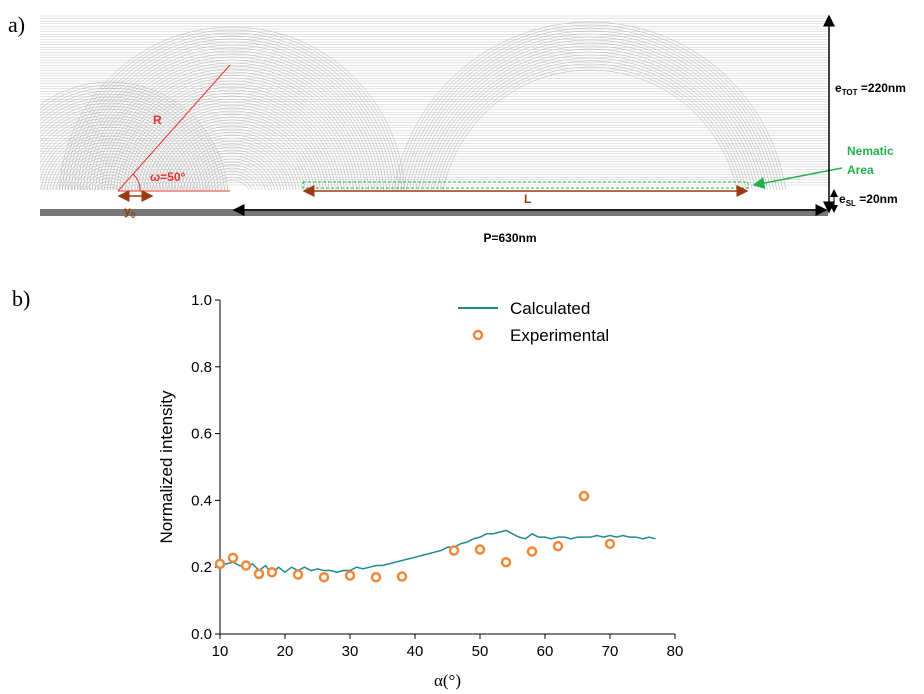 The image size is (924, 694). I want to click on x-tick-label: 80, so click(675, 651).